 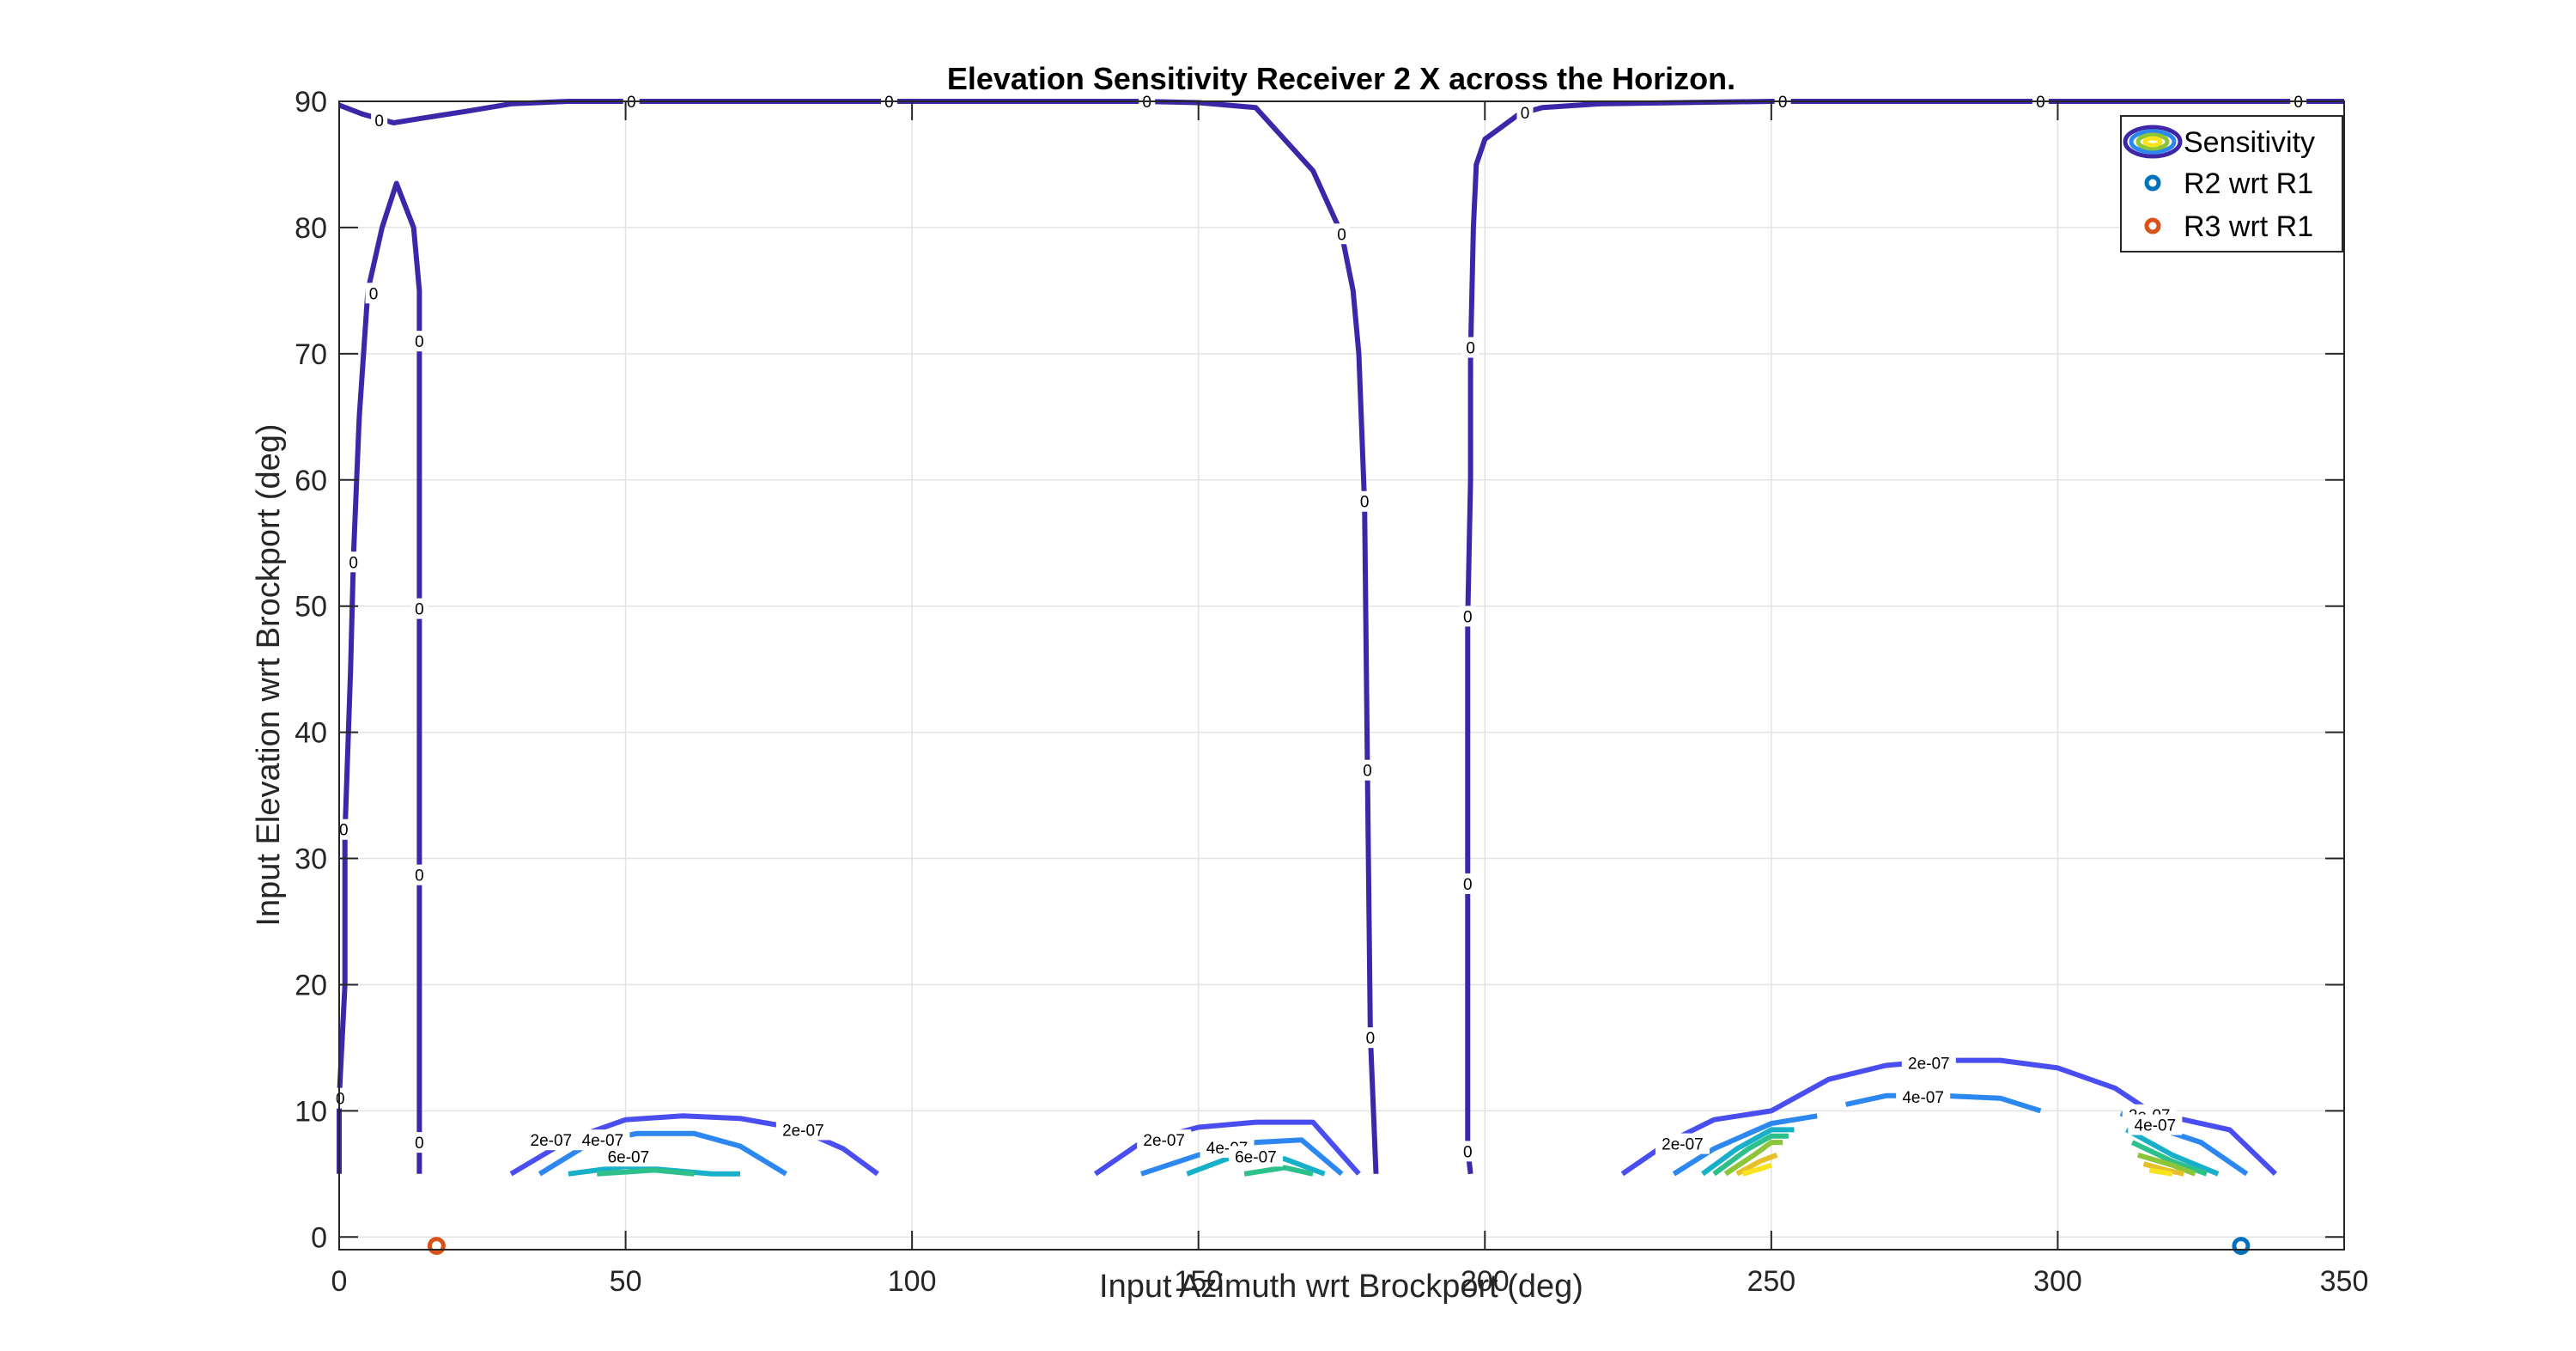 What do you see at coordinates (1771, 1281) in the screenshot?
I see `x-tick-label: 250` at bounding box center [1771, 1281].